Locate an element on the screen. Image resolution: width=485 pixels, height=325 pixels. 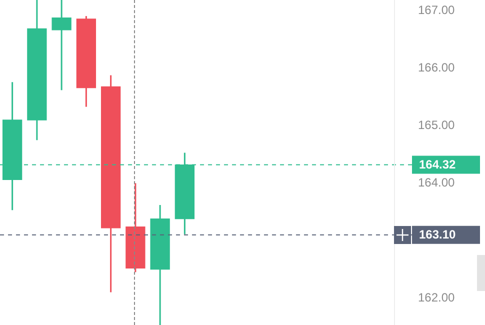
y-tick-label: 167.00 is located at coordinates (437, 10).